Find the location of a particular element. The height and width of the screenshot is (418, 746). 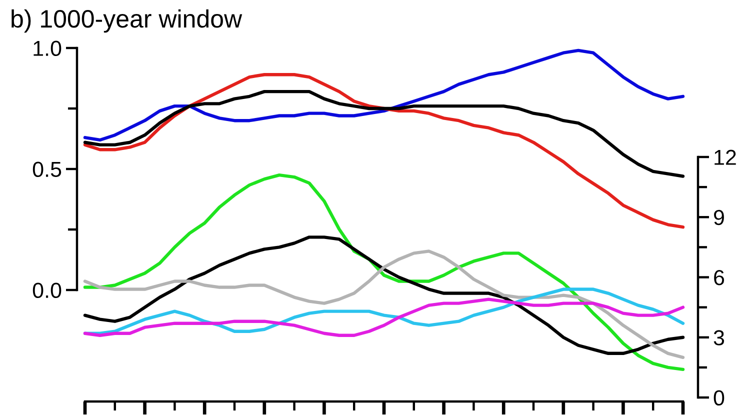

y-tick-label: 6 is located at coordinates (719, 278).